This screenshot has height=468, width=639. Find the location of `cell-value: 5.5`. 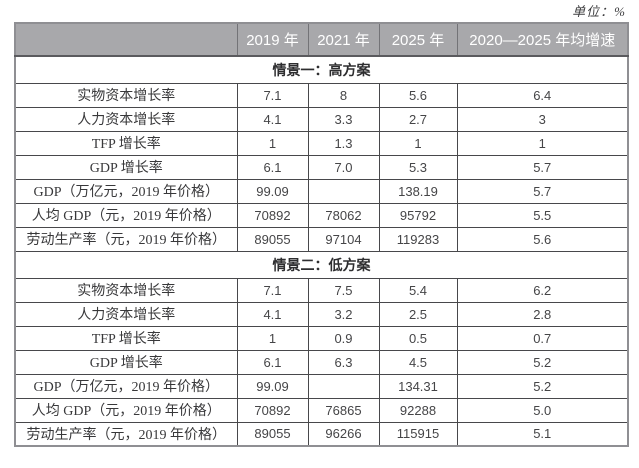

cell-value: 5.5 is located at coordinates (542, 215).